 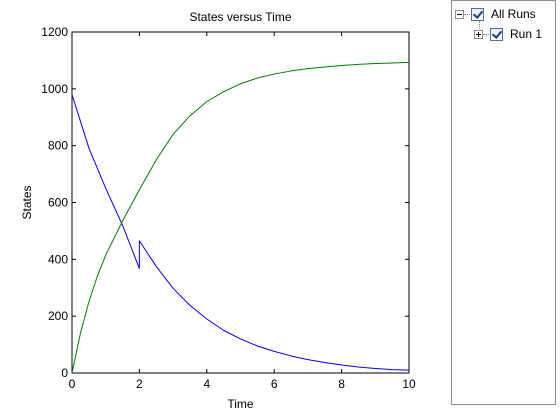 What do you see at coordinates (274, 384) in the screenshot?
I see `x-tick-label: 6` at bounding box center [274, 384].